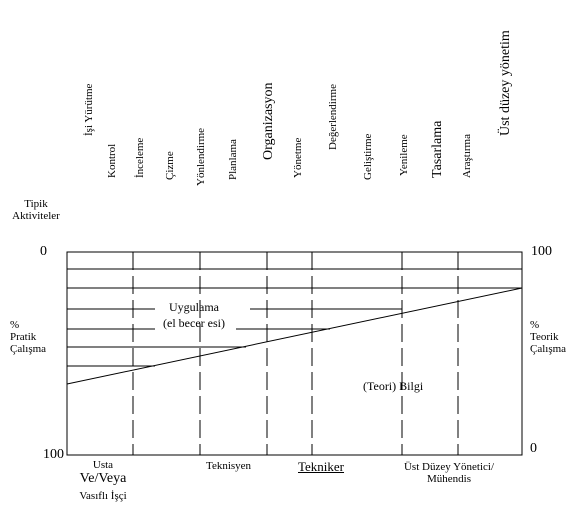  What do you see at coordinates (535, 325) in the screenshot?
I see `right-axis-label-line-1: %` at bounding box center [535, 325].